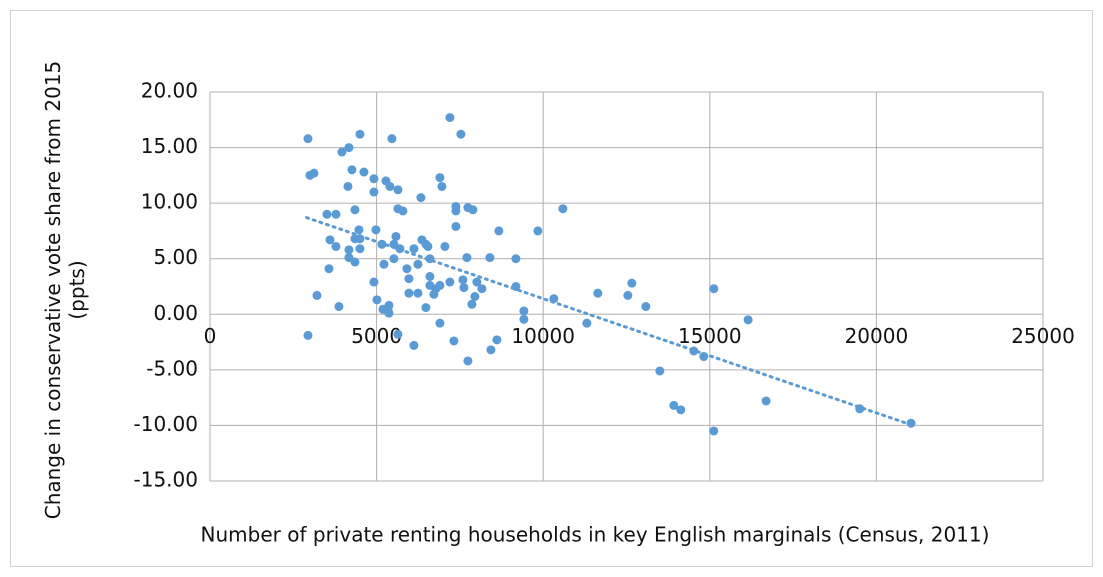 This screenshot has width=1103, height=577. Describe the element at coordinates (172, 368) in the screenshot. I see `y-tick-label: -5.00` at that location.